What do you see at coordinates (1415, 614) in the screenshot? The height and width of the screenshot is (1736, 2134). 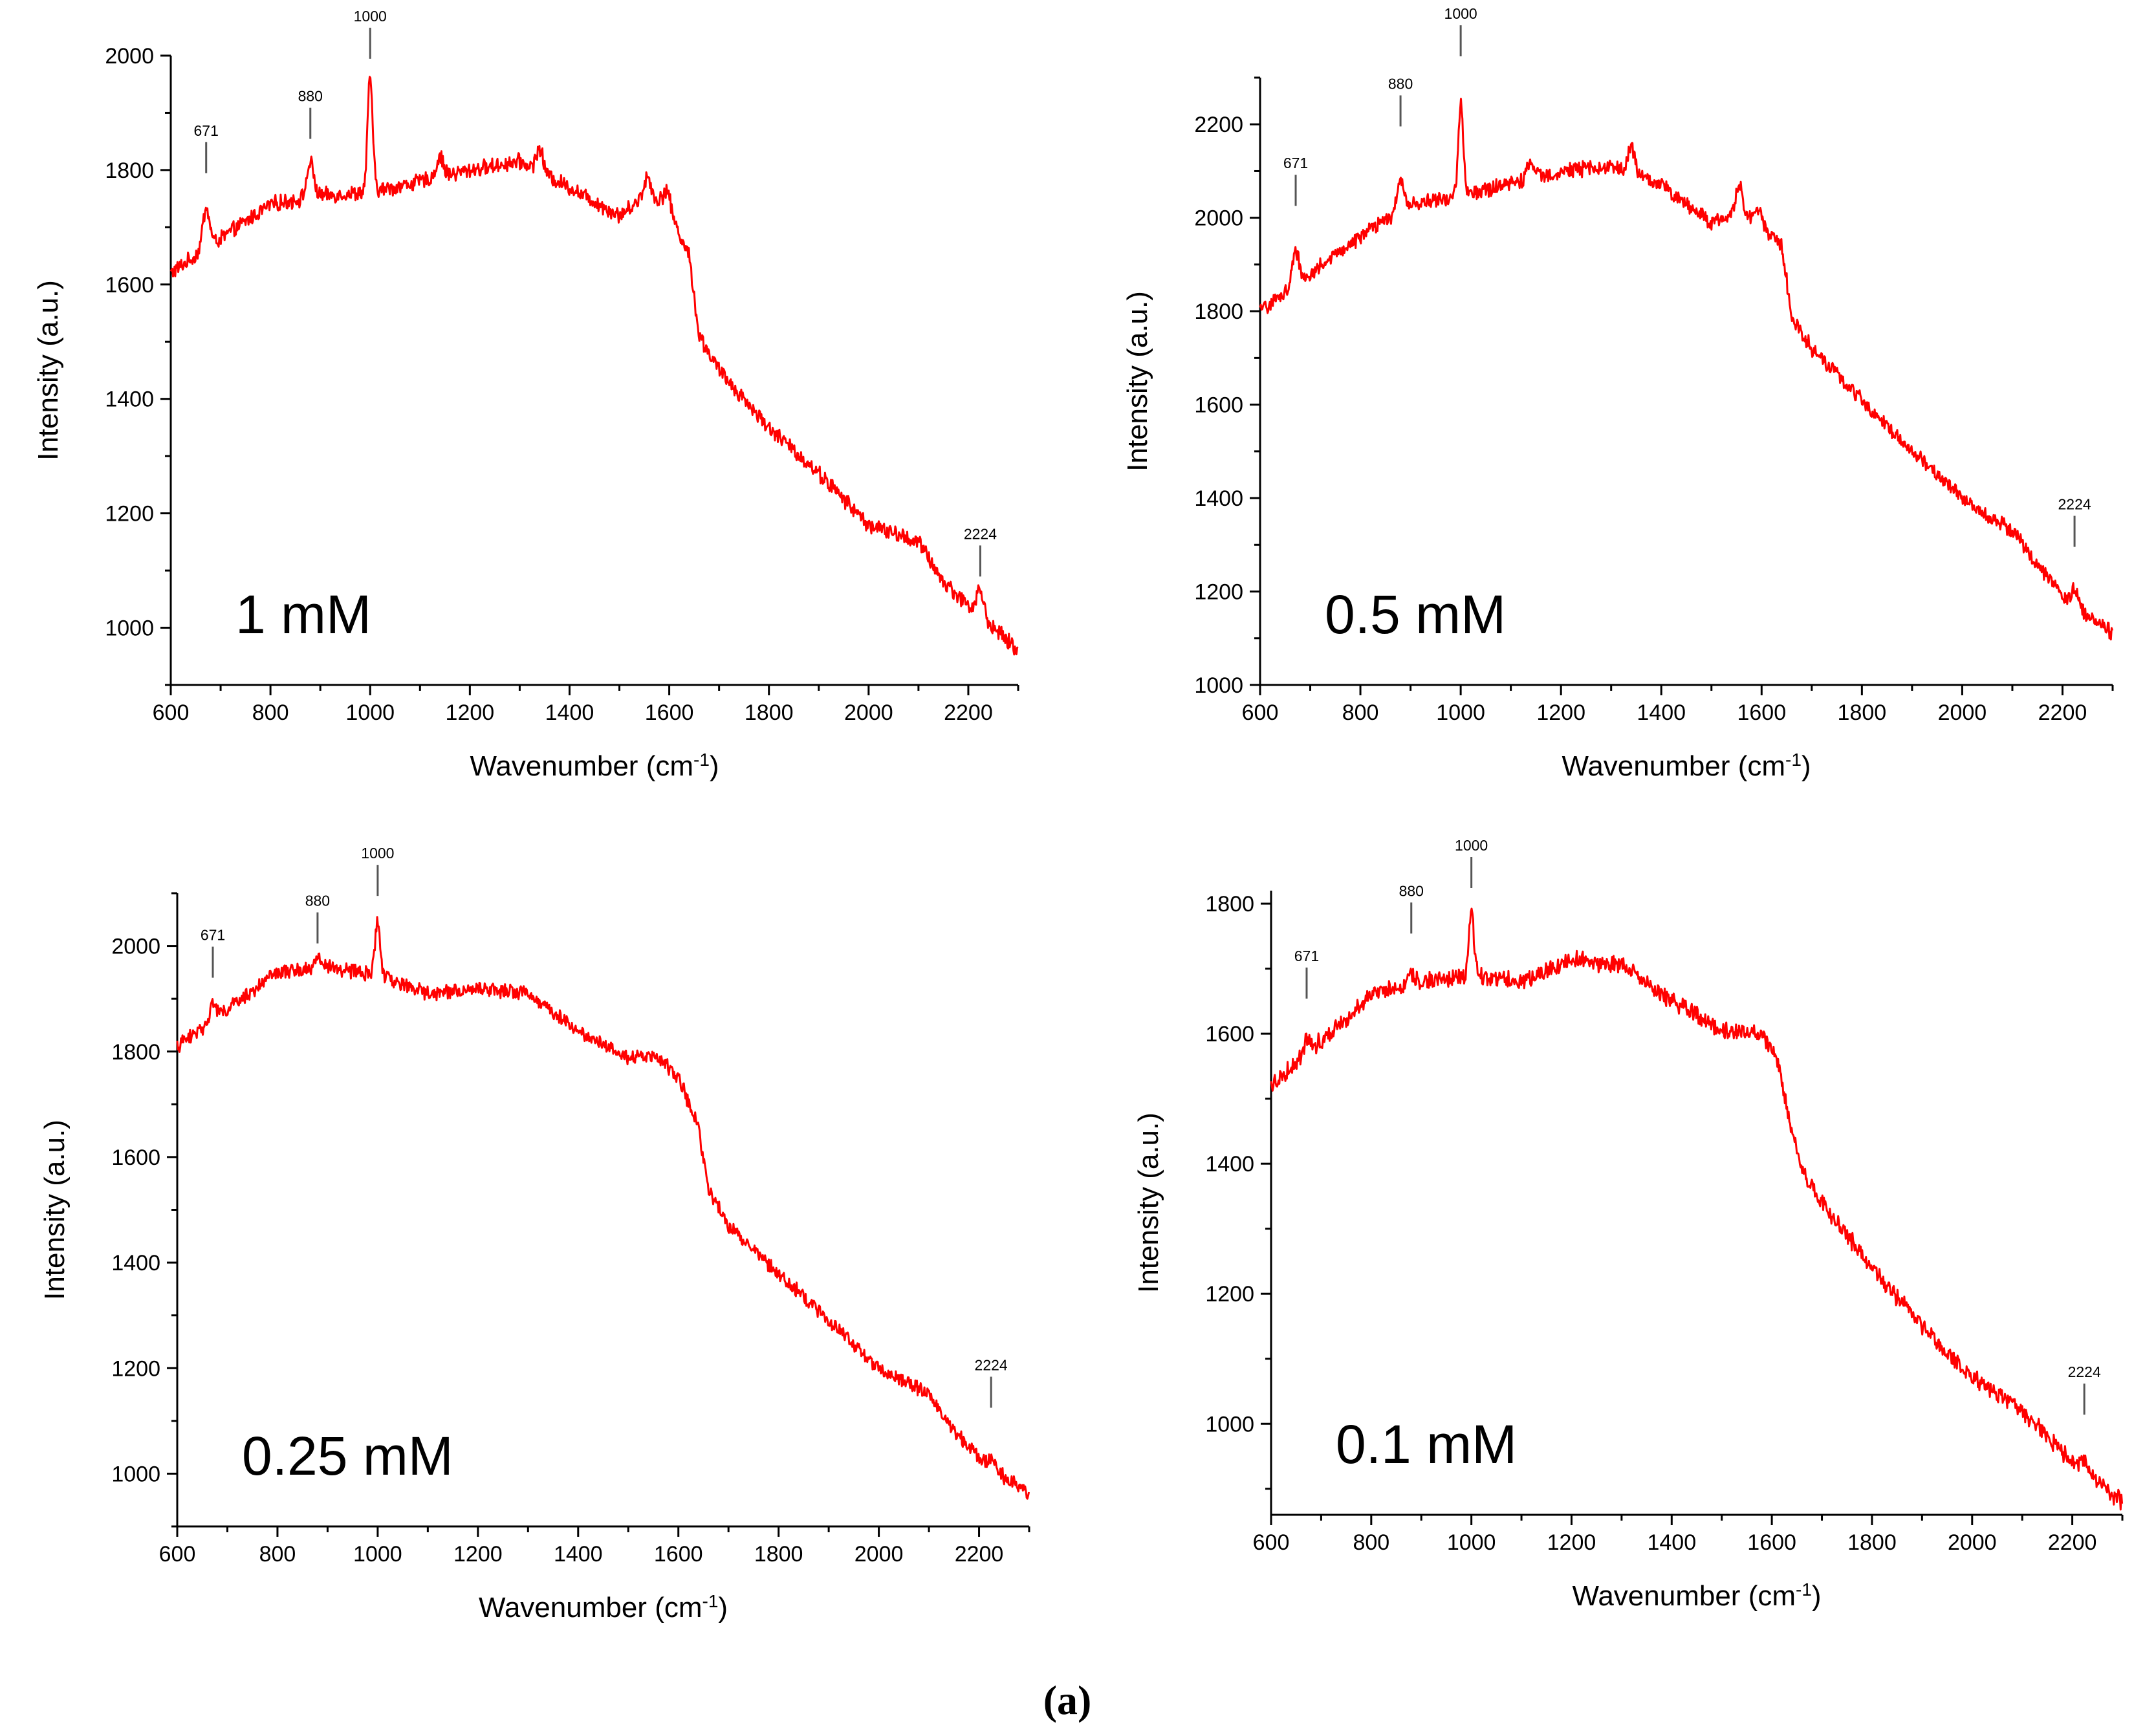 I see `concentration-label: 0.5 mM` at bounding box center [1415, 614].